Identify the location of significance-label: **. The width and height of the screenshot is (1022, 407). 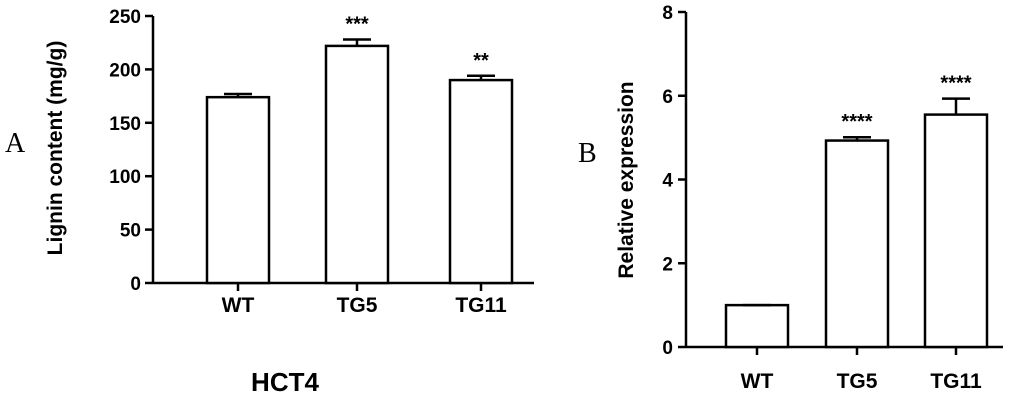
(481, 61).